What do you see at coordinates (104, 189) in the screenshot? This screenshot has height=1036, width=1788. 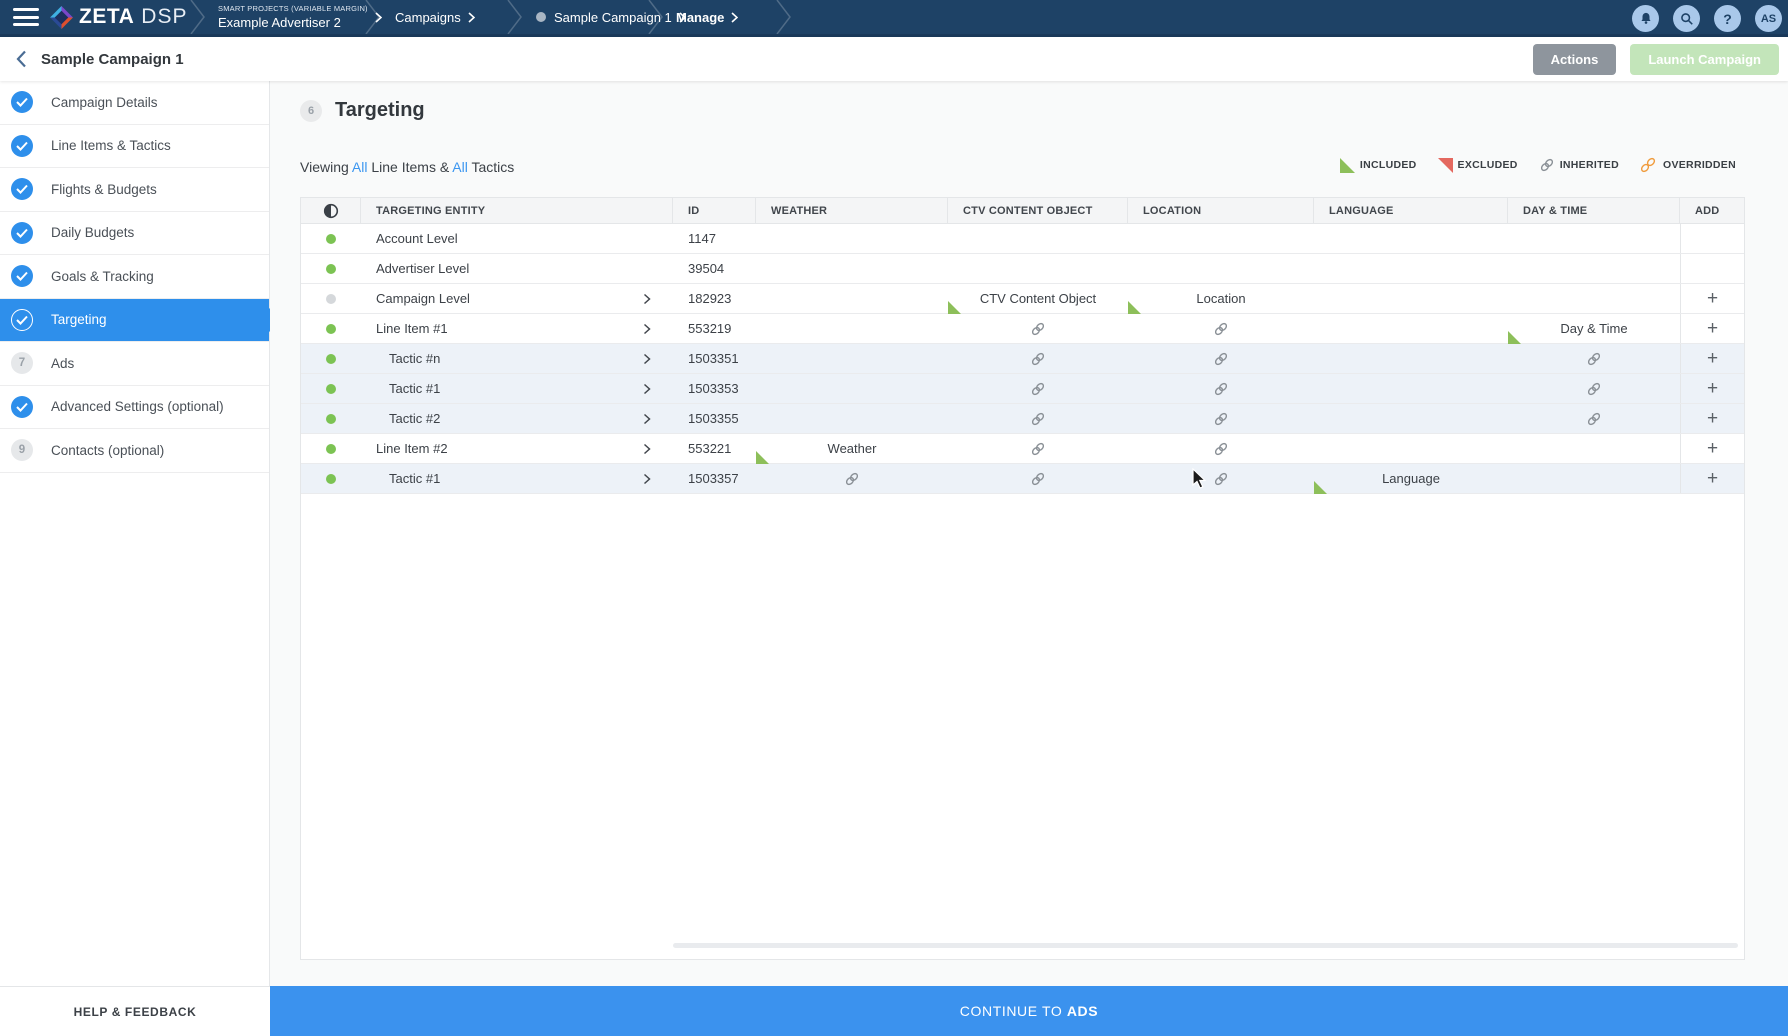 I see `sidebar-item-label: Flights & Budgets` at bounding box center [104, 189].